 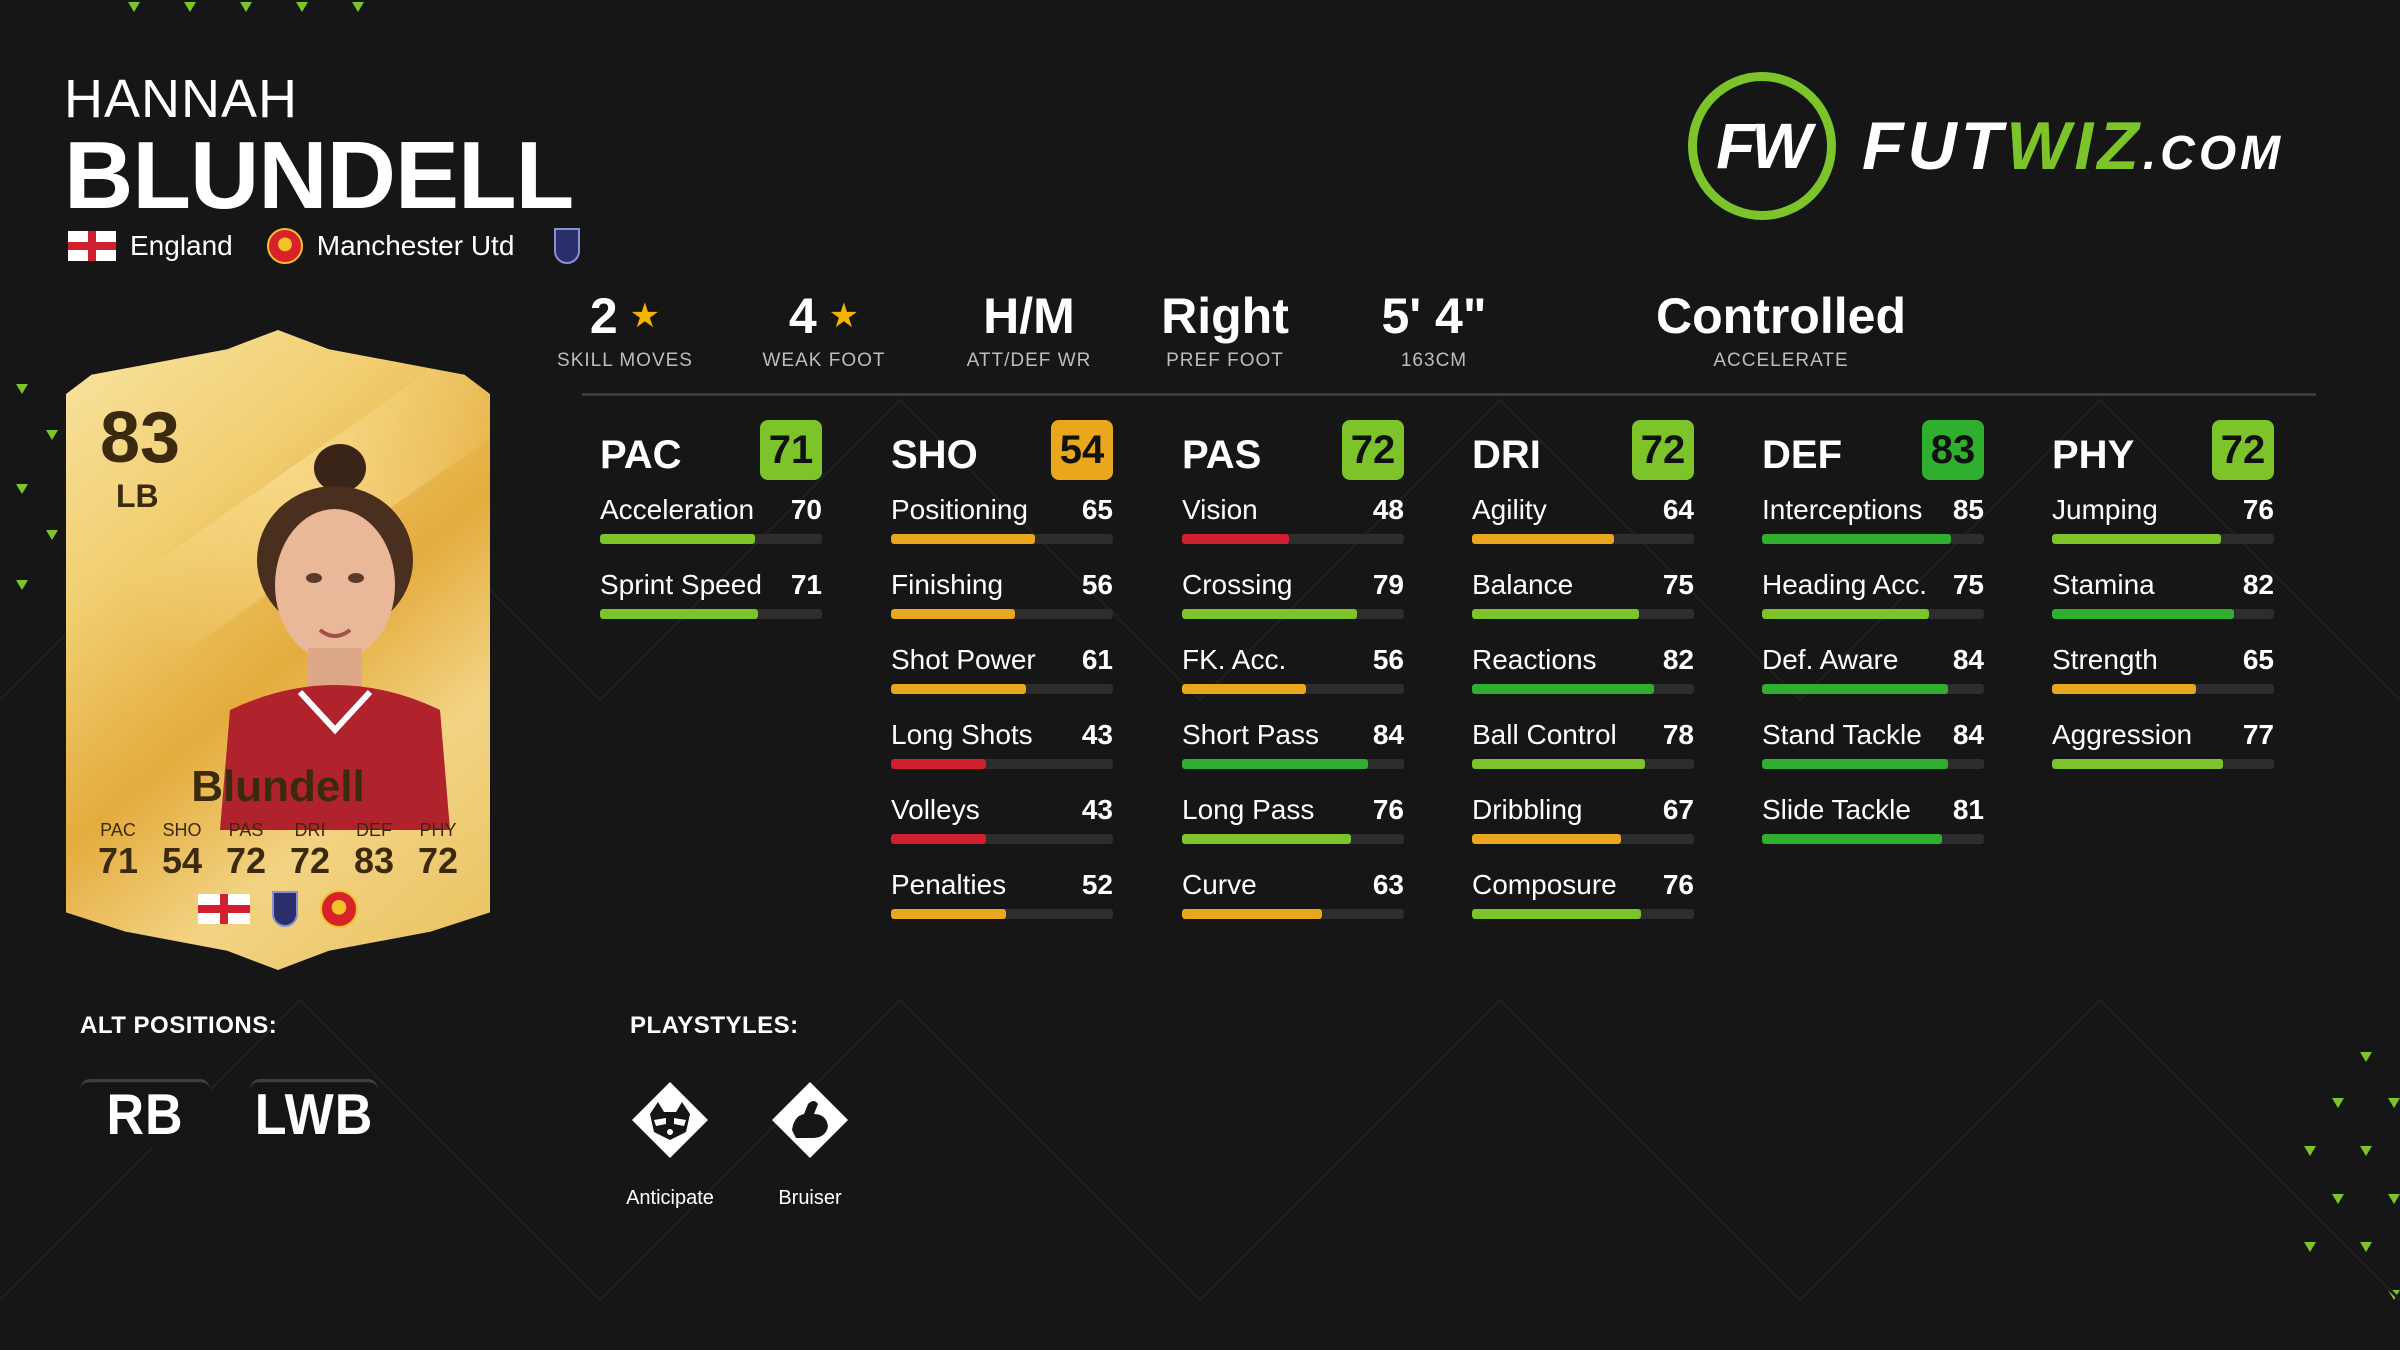 I want to click on card-stat-value: 72, so click(x=438, y=860).